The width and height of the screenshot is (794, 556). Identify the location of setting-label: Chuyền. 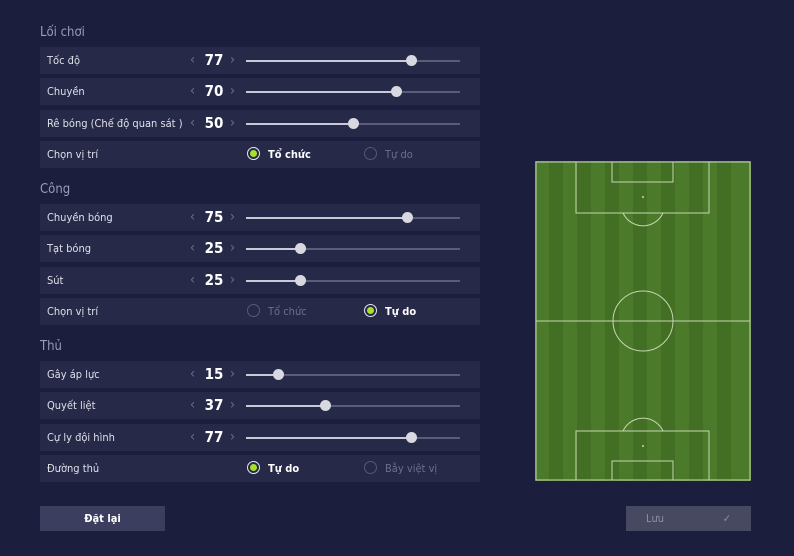
(66, 92).